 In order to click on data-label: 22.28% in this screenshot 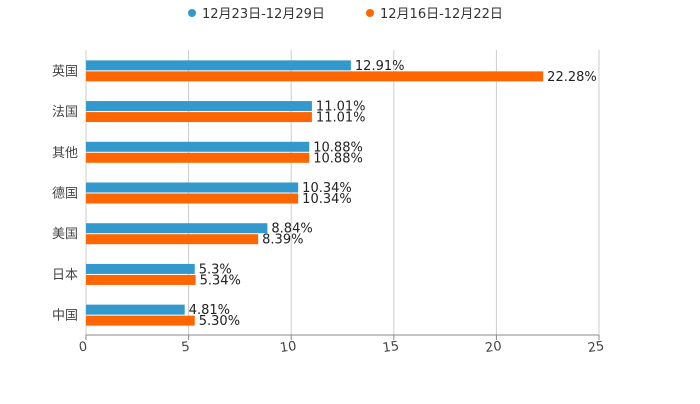, I will do `click(572, 77)`.